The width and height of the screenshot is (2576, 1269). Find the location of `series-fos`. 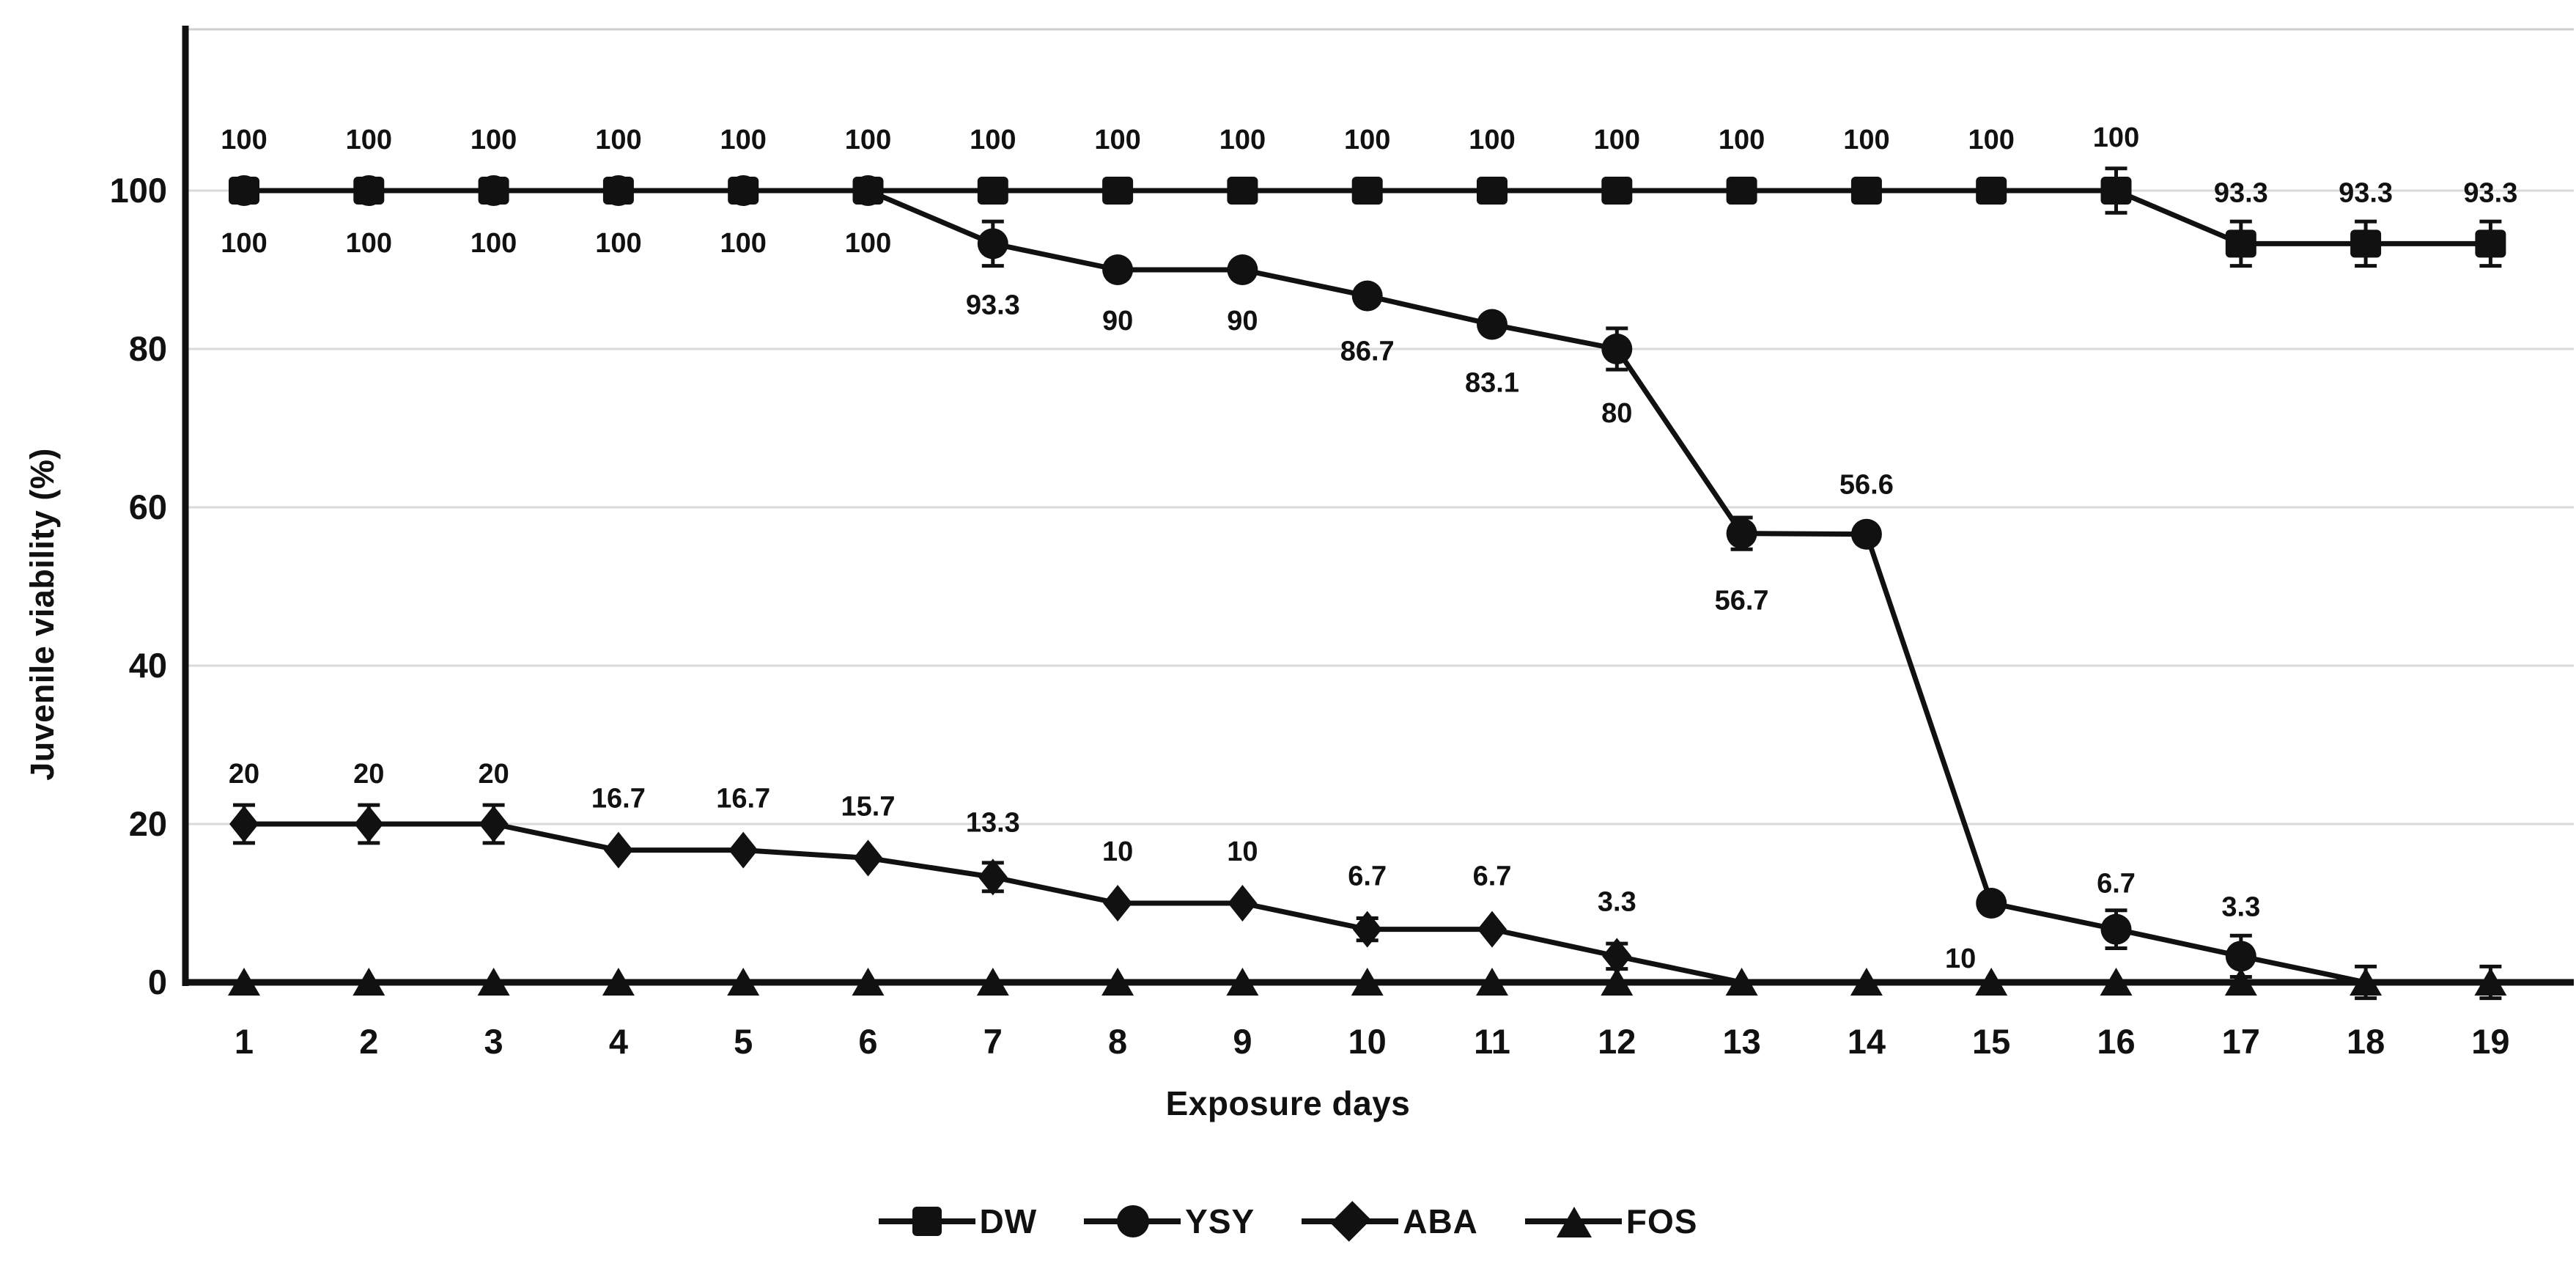

series-fos is located at coordinates (1367, 982).